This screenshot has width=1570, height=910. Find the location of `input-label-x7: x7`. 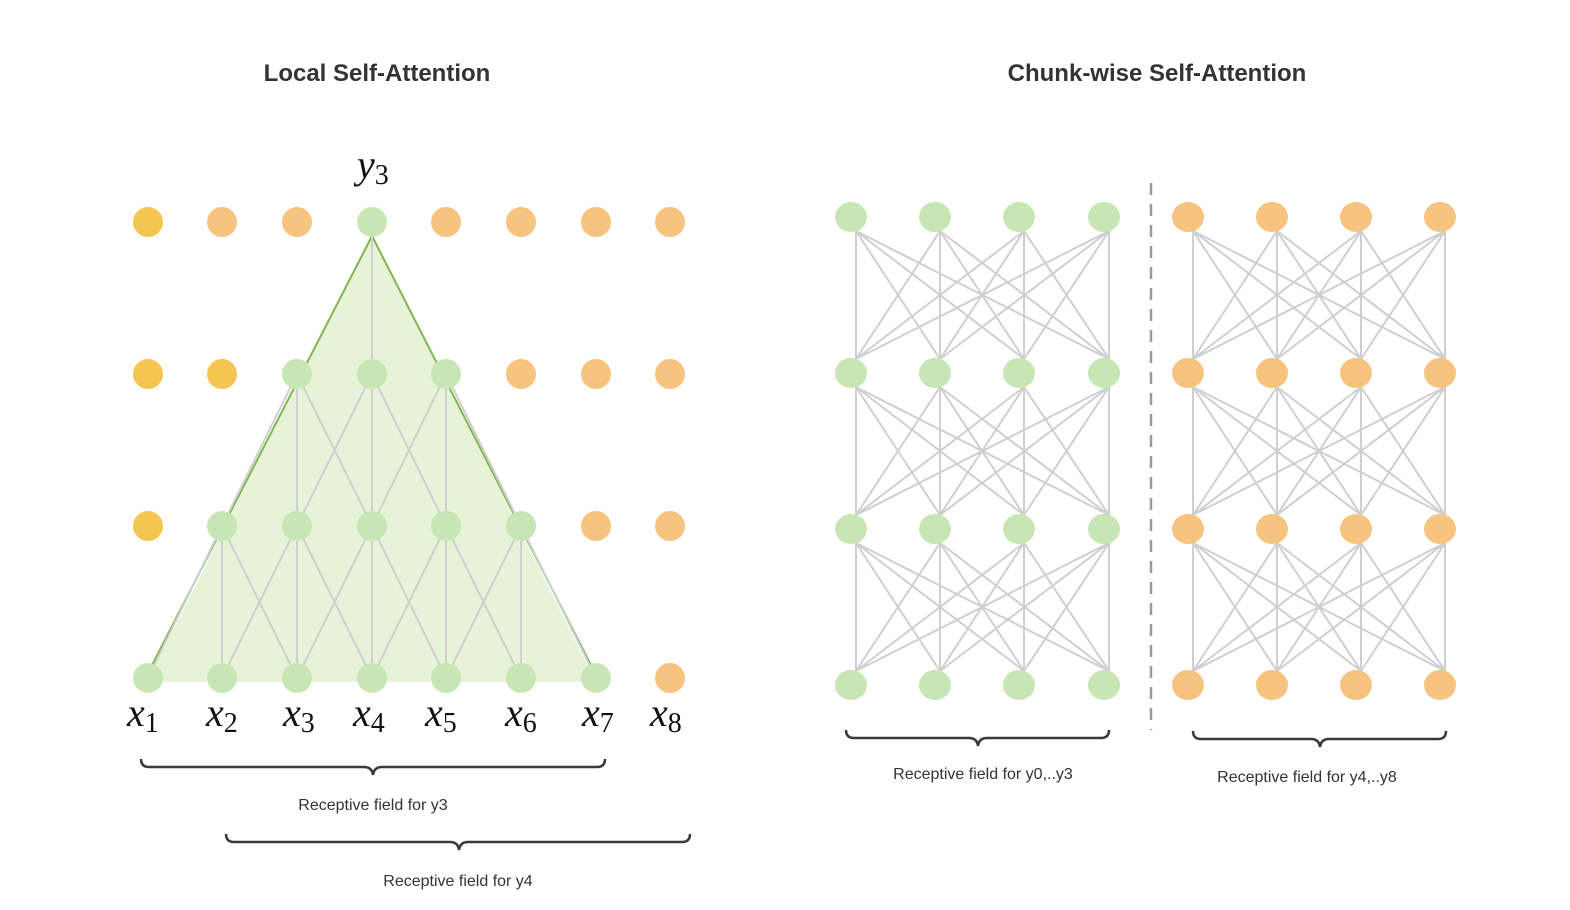

input-label-x7: x7 is located at coordinates (597, 714).